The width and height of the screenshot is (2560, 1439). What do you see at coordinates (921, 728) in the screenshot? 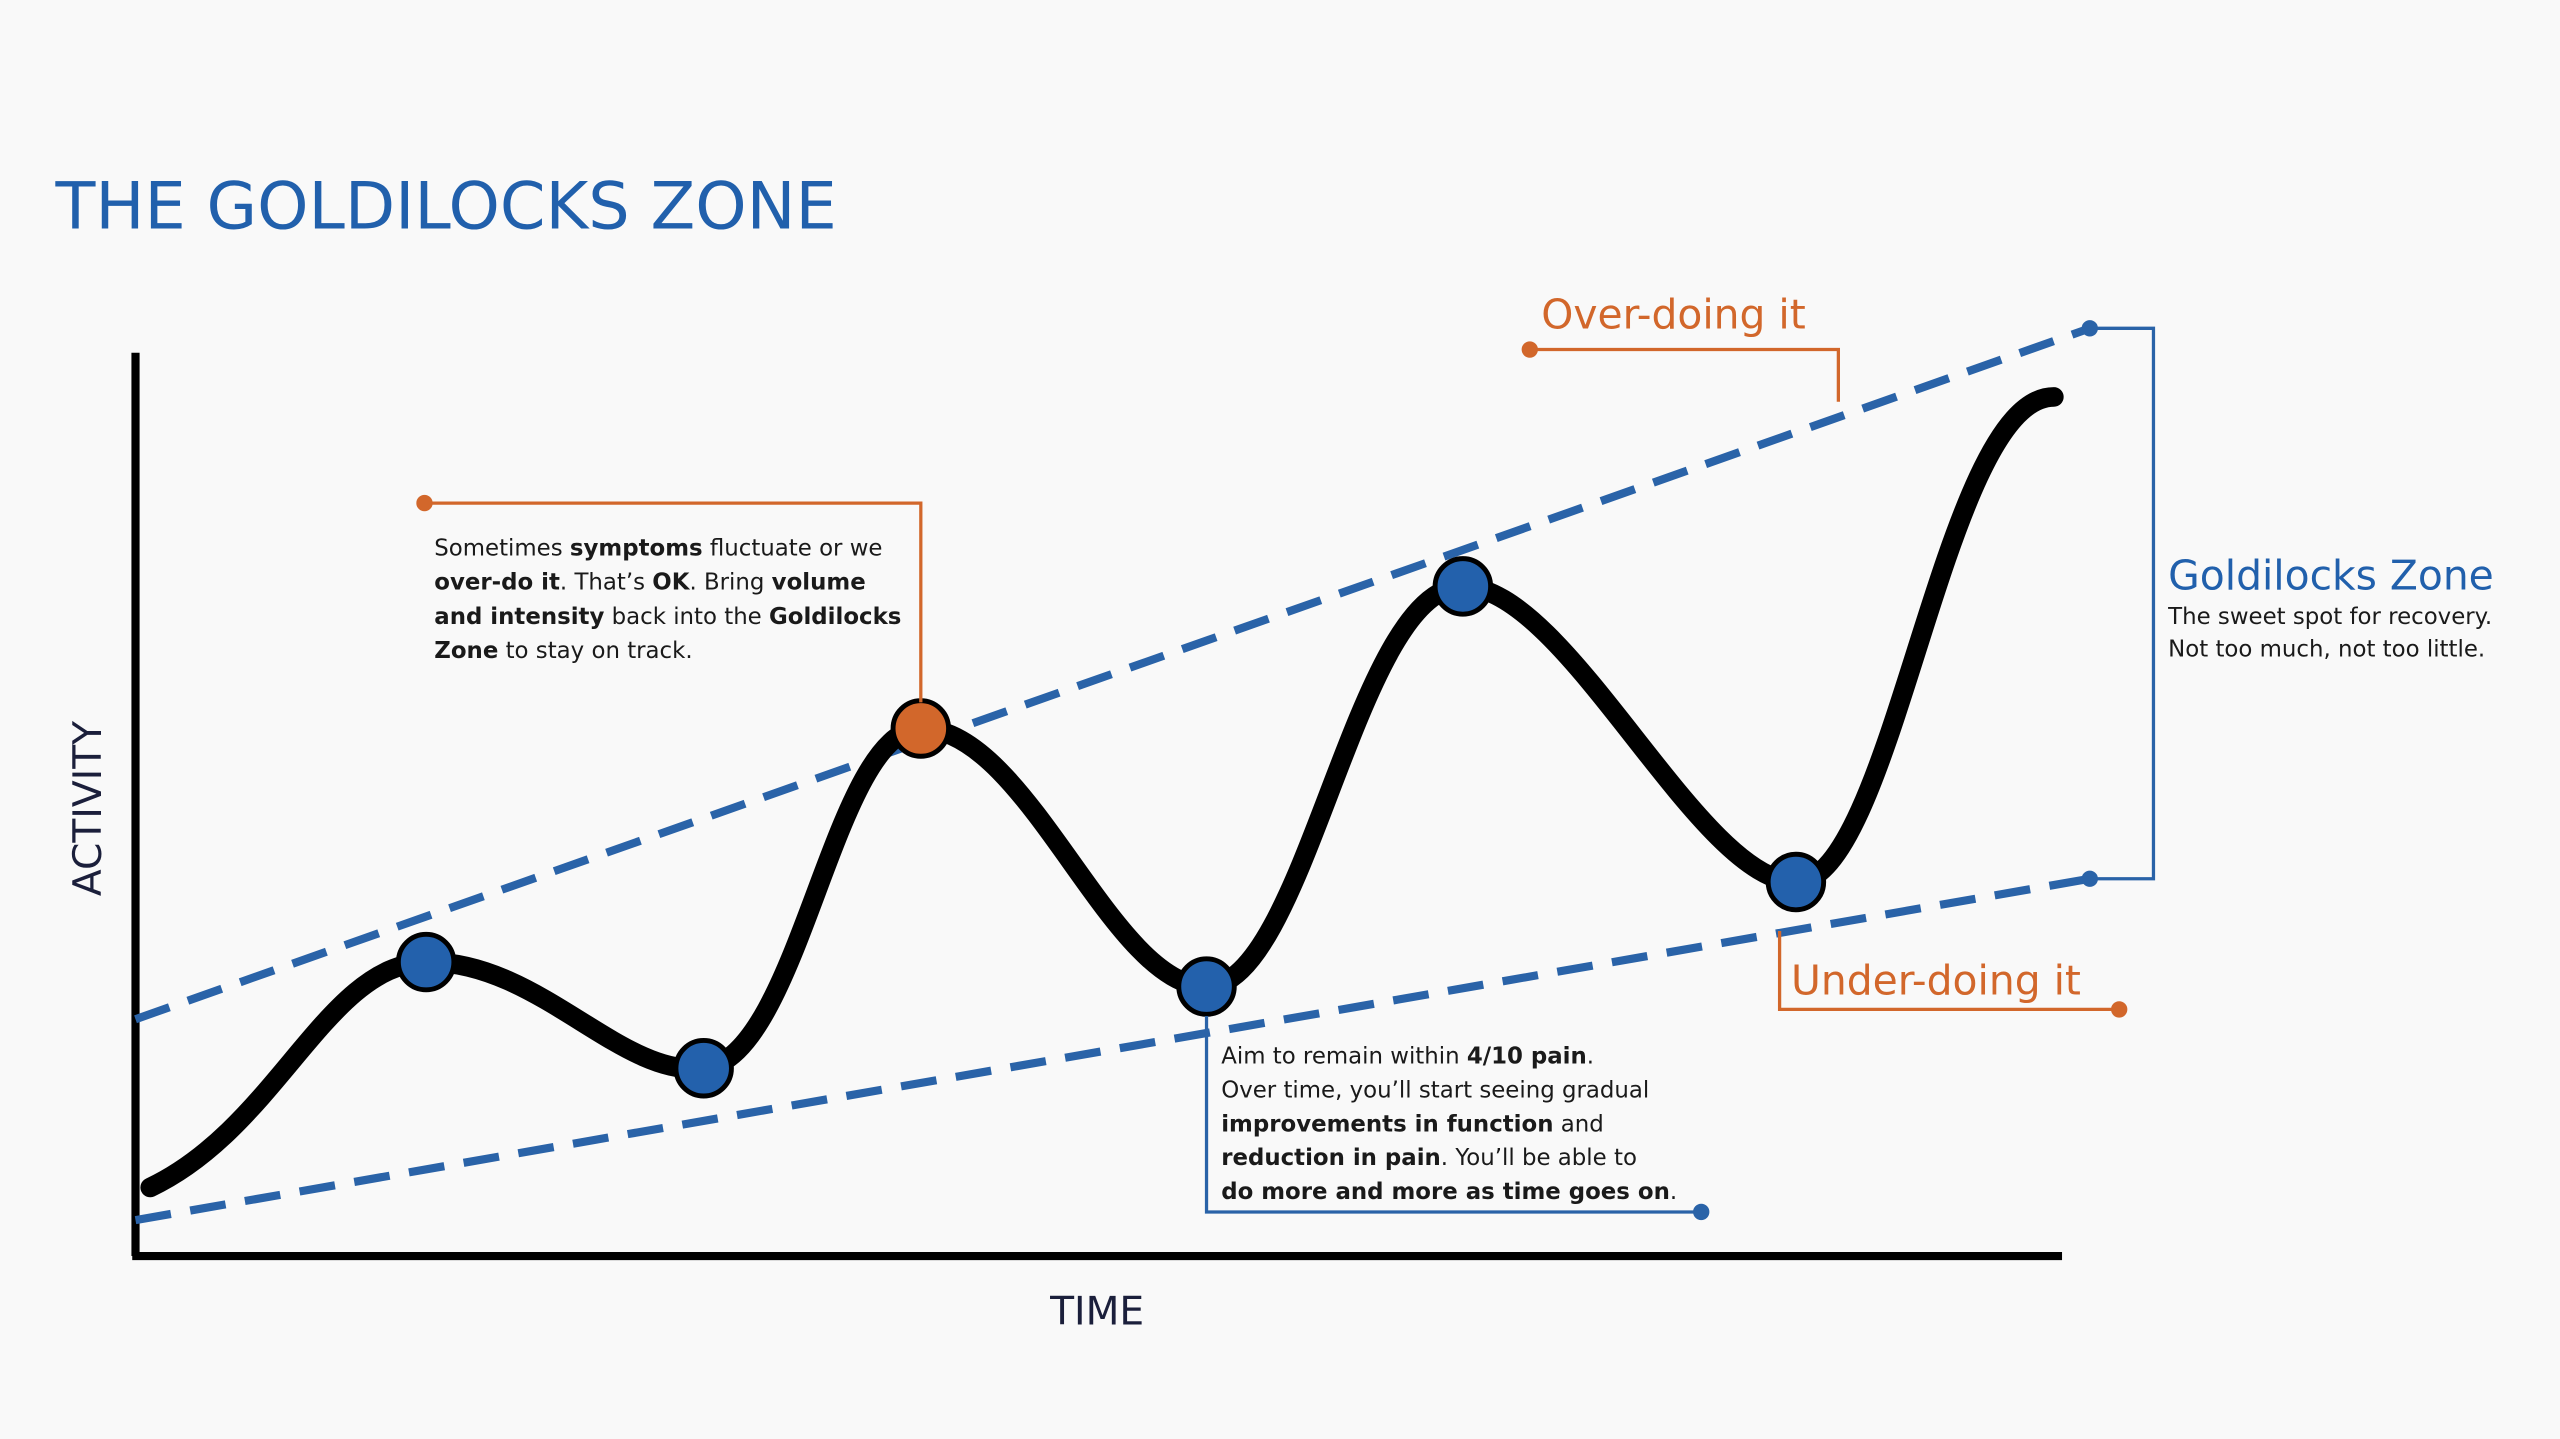
I see `point-over` at bounding box center [921, 728].